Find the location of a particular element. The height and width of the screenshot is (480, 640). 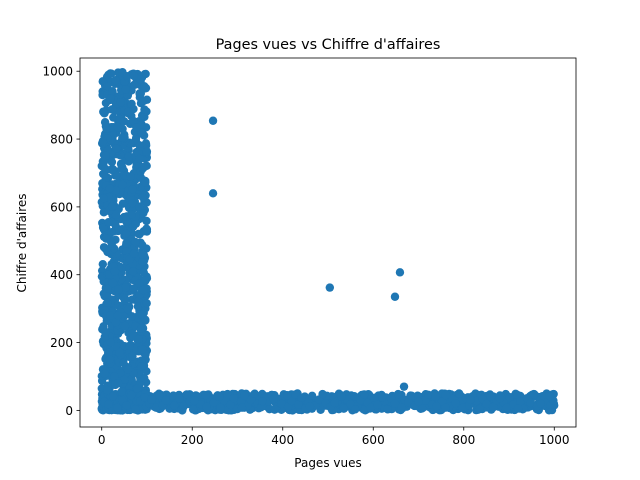

x-tick-label: 800 is located at coordinates (463, 440).